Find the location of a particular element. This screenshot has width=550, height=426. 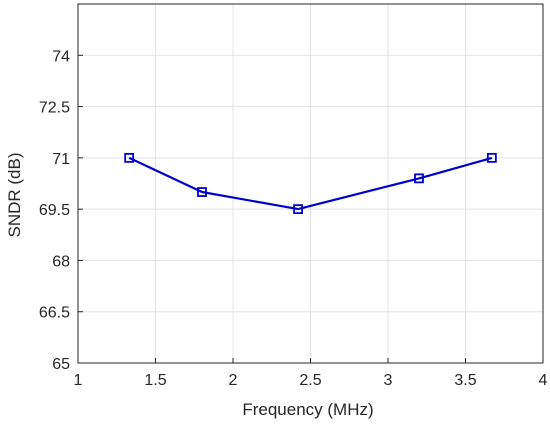

x-axis-label: Frequency (MHz) is located at coordinates (307, 409).